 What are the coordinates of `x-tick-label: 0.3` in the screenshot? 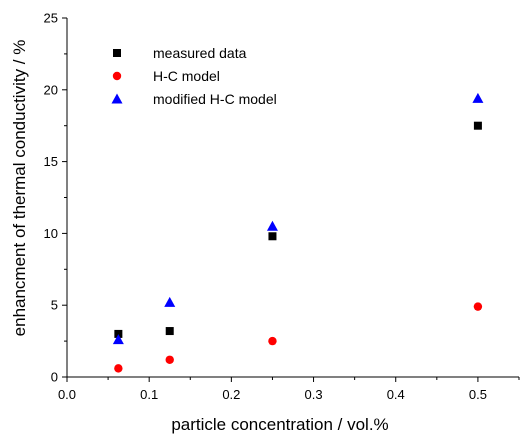 It's located at (314, 394).